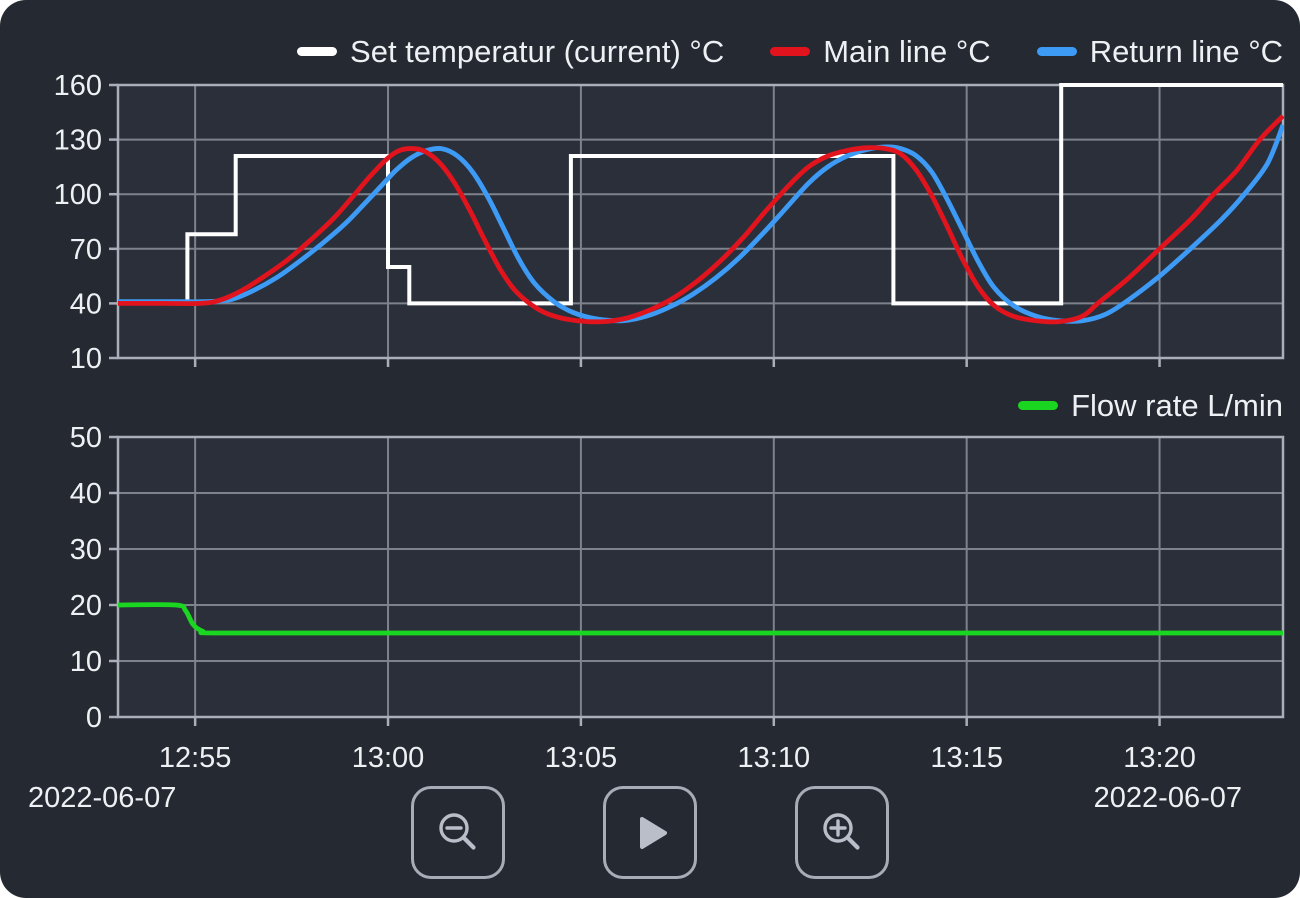  I want to click on legend-label-return-line: Return line °C, so click(1186, 51).